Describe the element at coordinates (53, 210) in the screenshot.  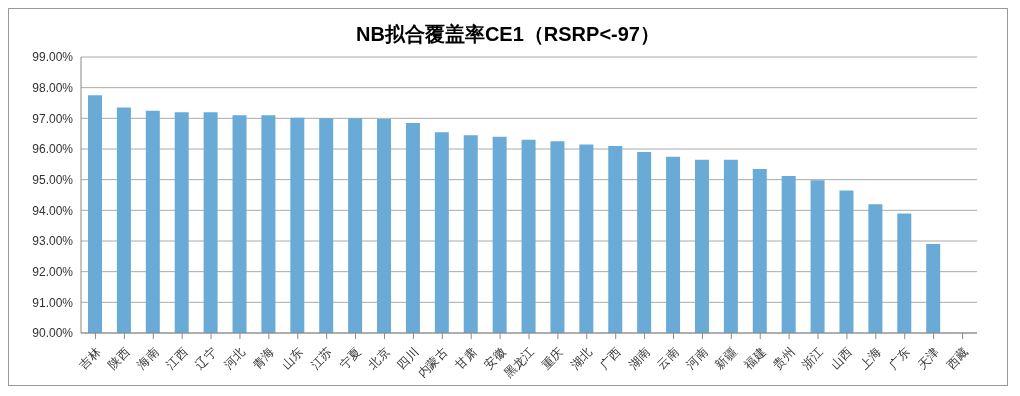
I see `y-tick-label: 94.00%` at that location.